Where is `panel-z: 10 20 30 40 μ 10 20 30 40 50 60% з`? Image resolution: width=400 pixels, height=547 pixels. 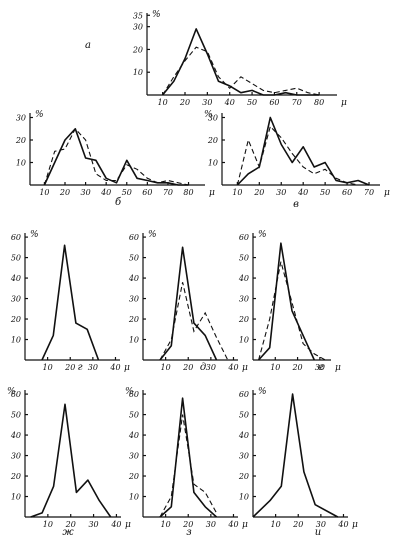 panel-z: 10 20 30 40 μ 10 20 30 40 50 60% з is located at coordinates (186, 462).